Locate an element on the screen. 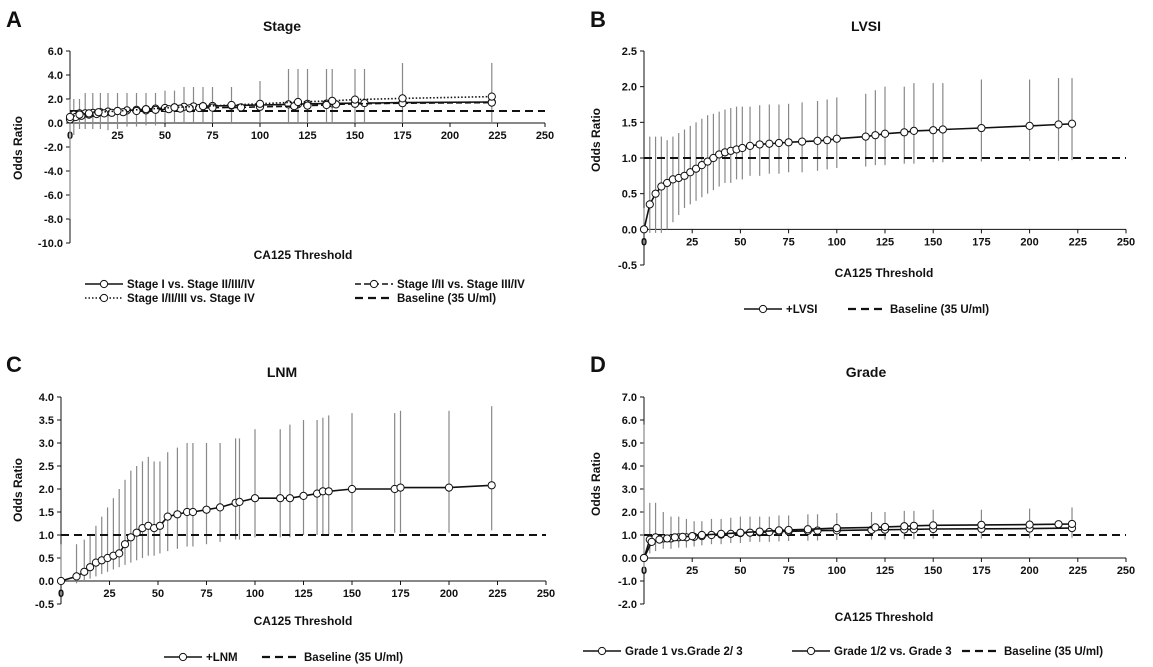 The height and width of the screenshot is (667, 1153). panel-d-x-tick-label: 200 is located at coordinates (1029, 571).